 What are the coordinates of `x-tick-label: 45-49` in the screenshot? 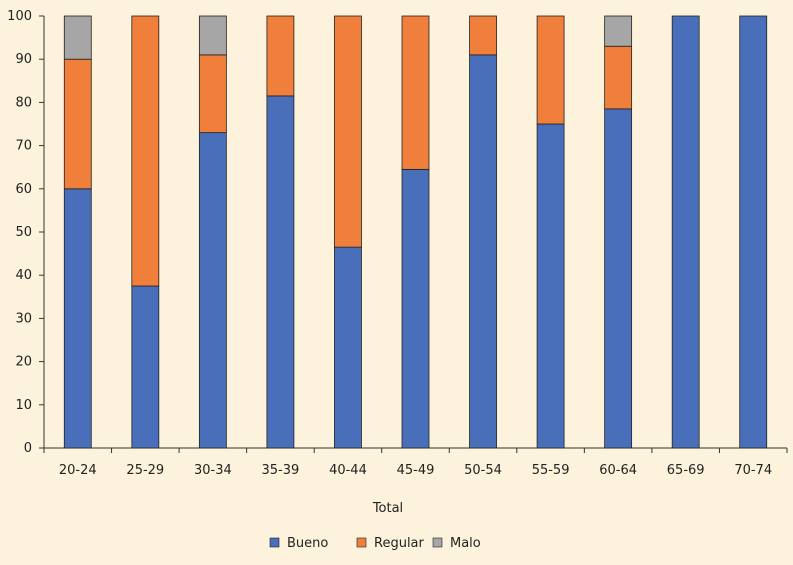 It's located at (416, 470).